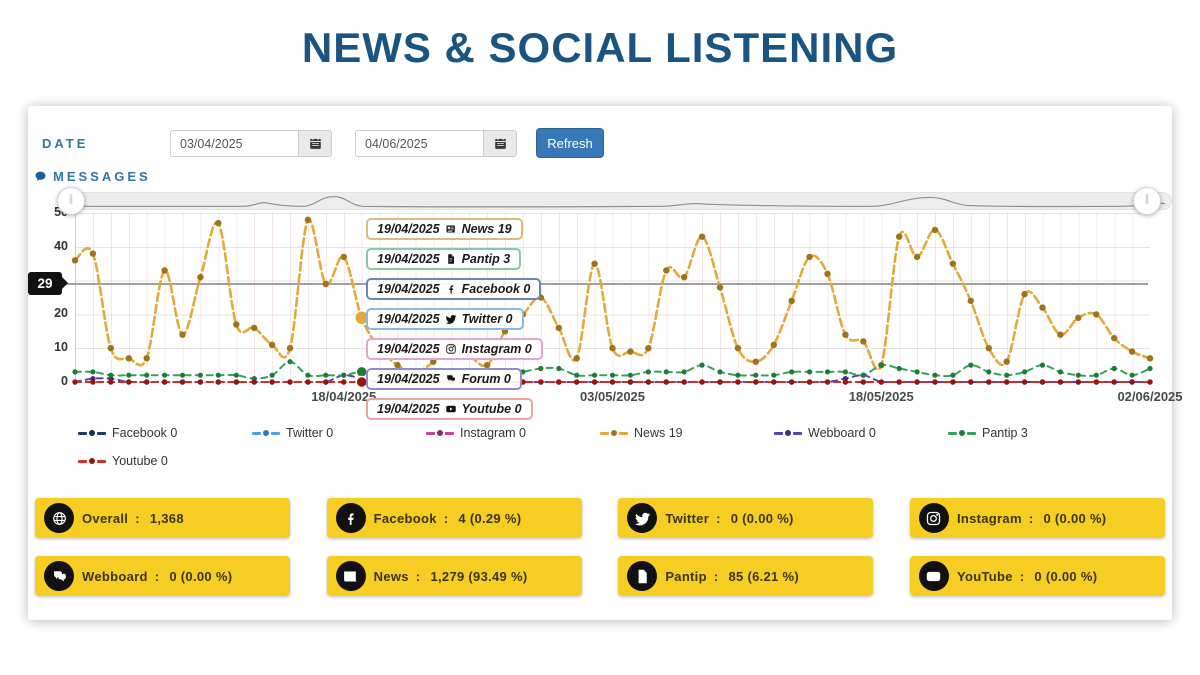 The image size is (1200, 675). What do you see at coordinates (479, 576) in the screenshot?
I see `stat-value: 1,279 (93.49 %)` at bounding box center [479, 576].